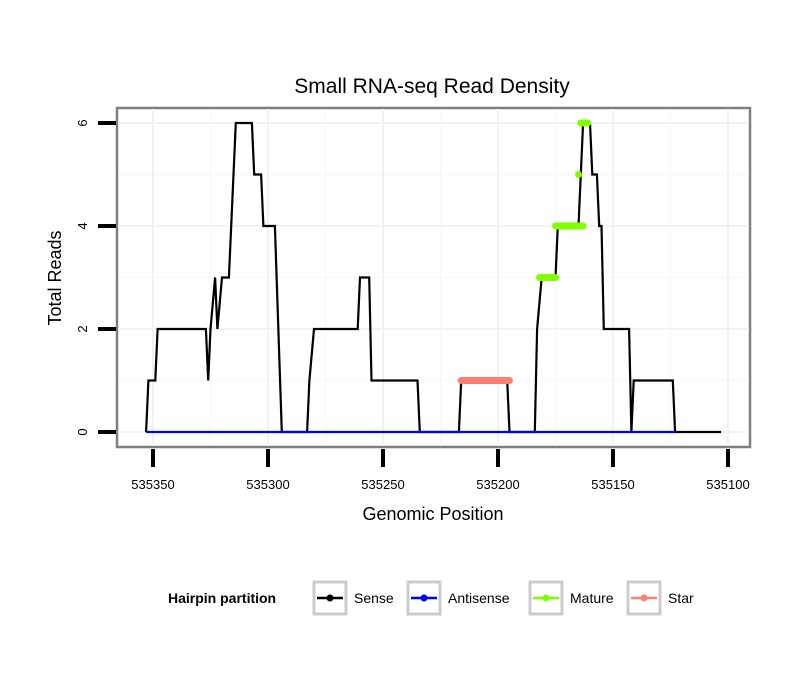 The height and width of the screenshot is (690, 810). I want to click on x-tick-label: 535150, so click(612, 484).